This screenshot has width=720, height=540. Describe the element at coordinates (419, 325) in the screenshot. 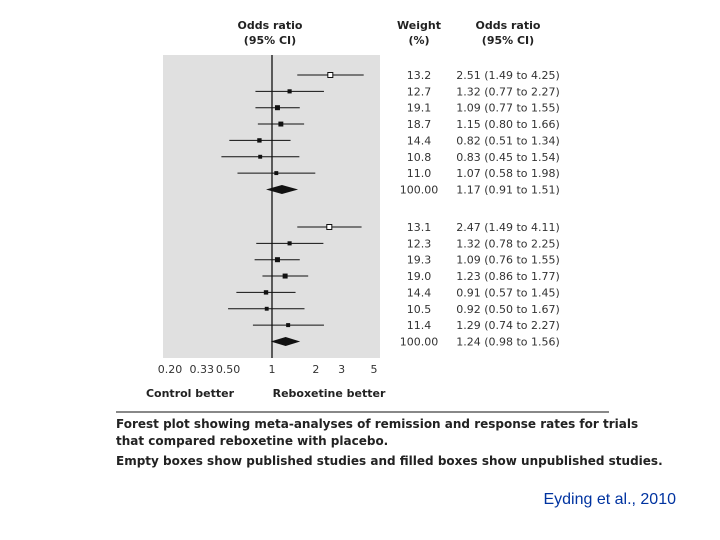

I see `weight-value: 11.4` at that location.